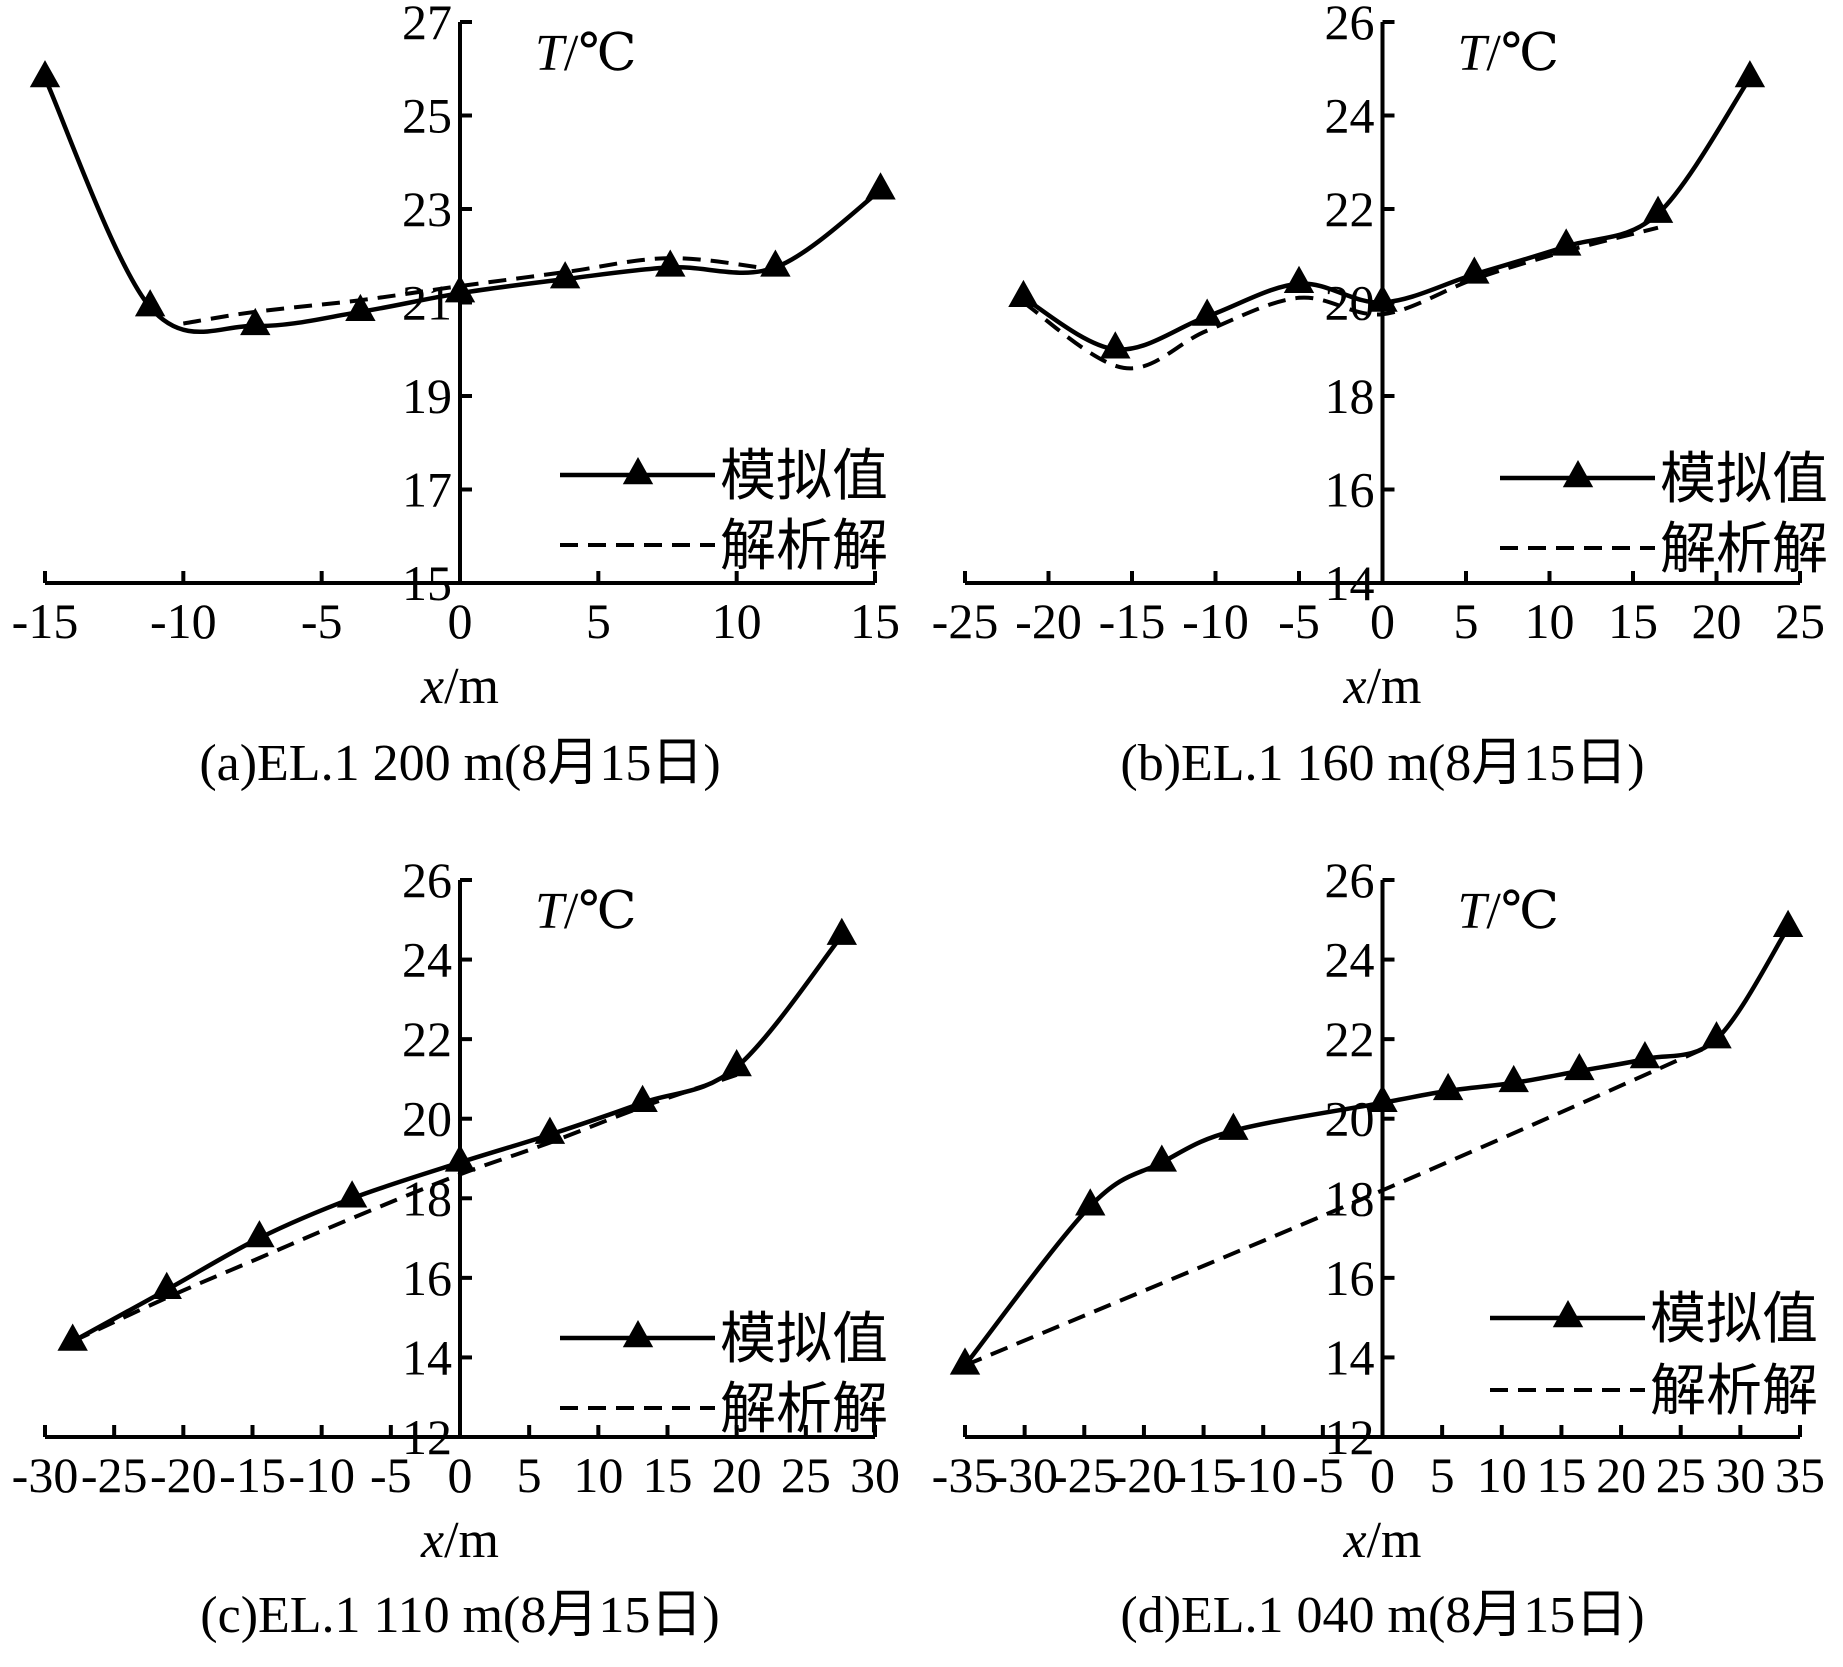 The image size is (1843, 1667). I want to click on panel-caption: (c)EL.1 110 m(8月15日), so click(459, 1615).